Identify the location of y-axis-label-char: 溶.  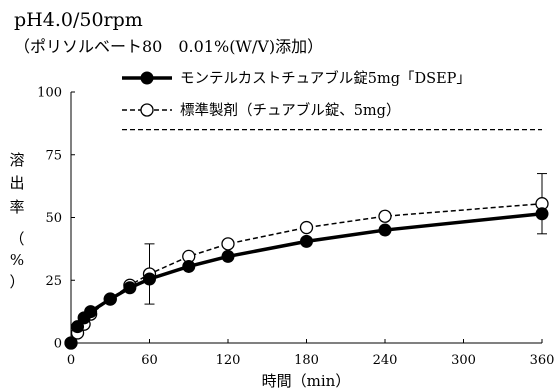
(16, 160).